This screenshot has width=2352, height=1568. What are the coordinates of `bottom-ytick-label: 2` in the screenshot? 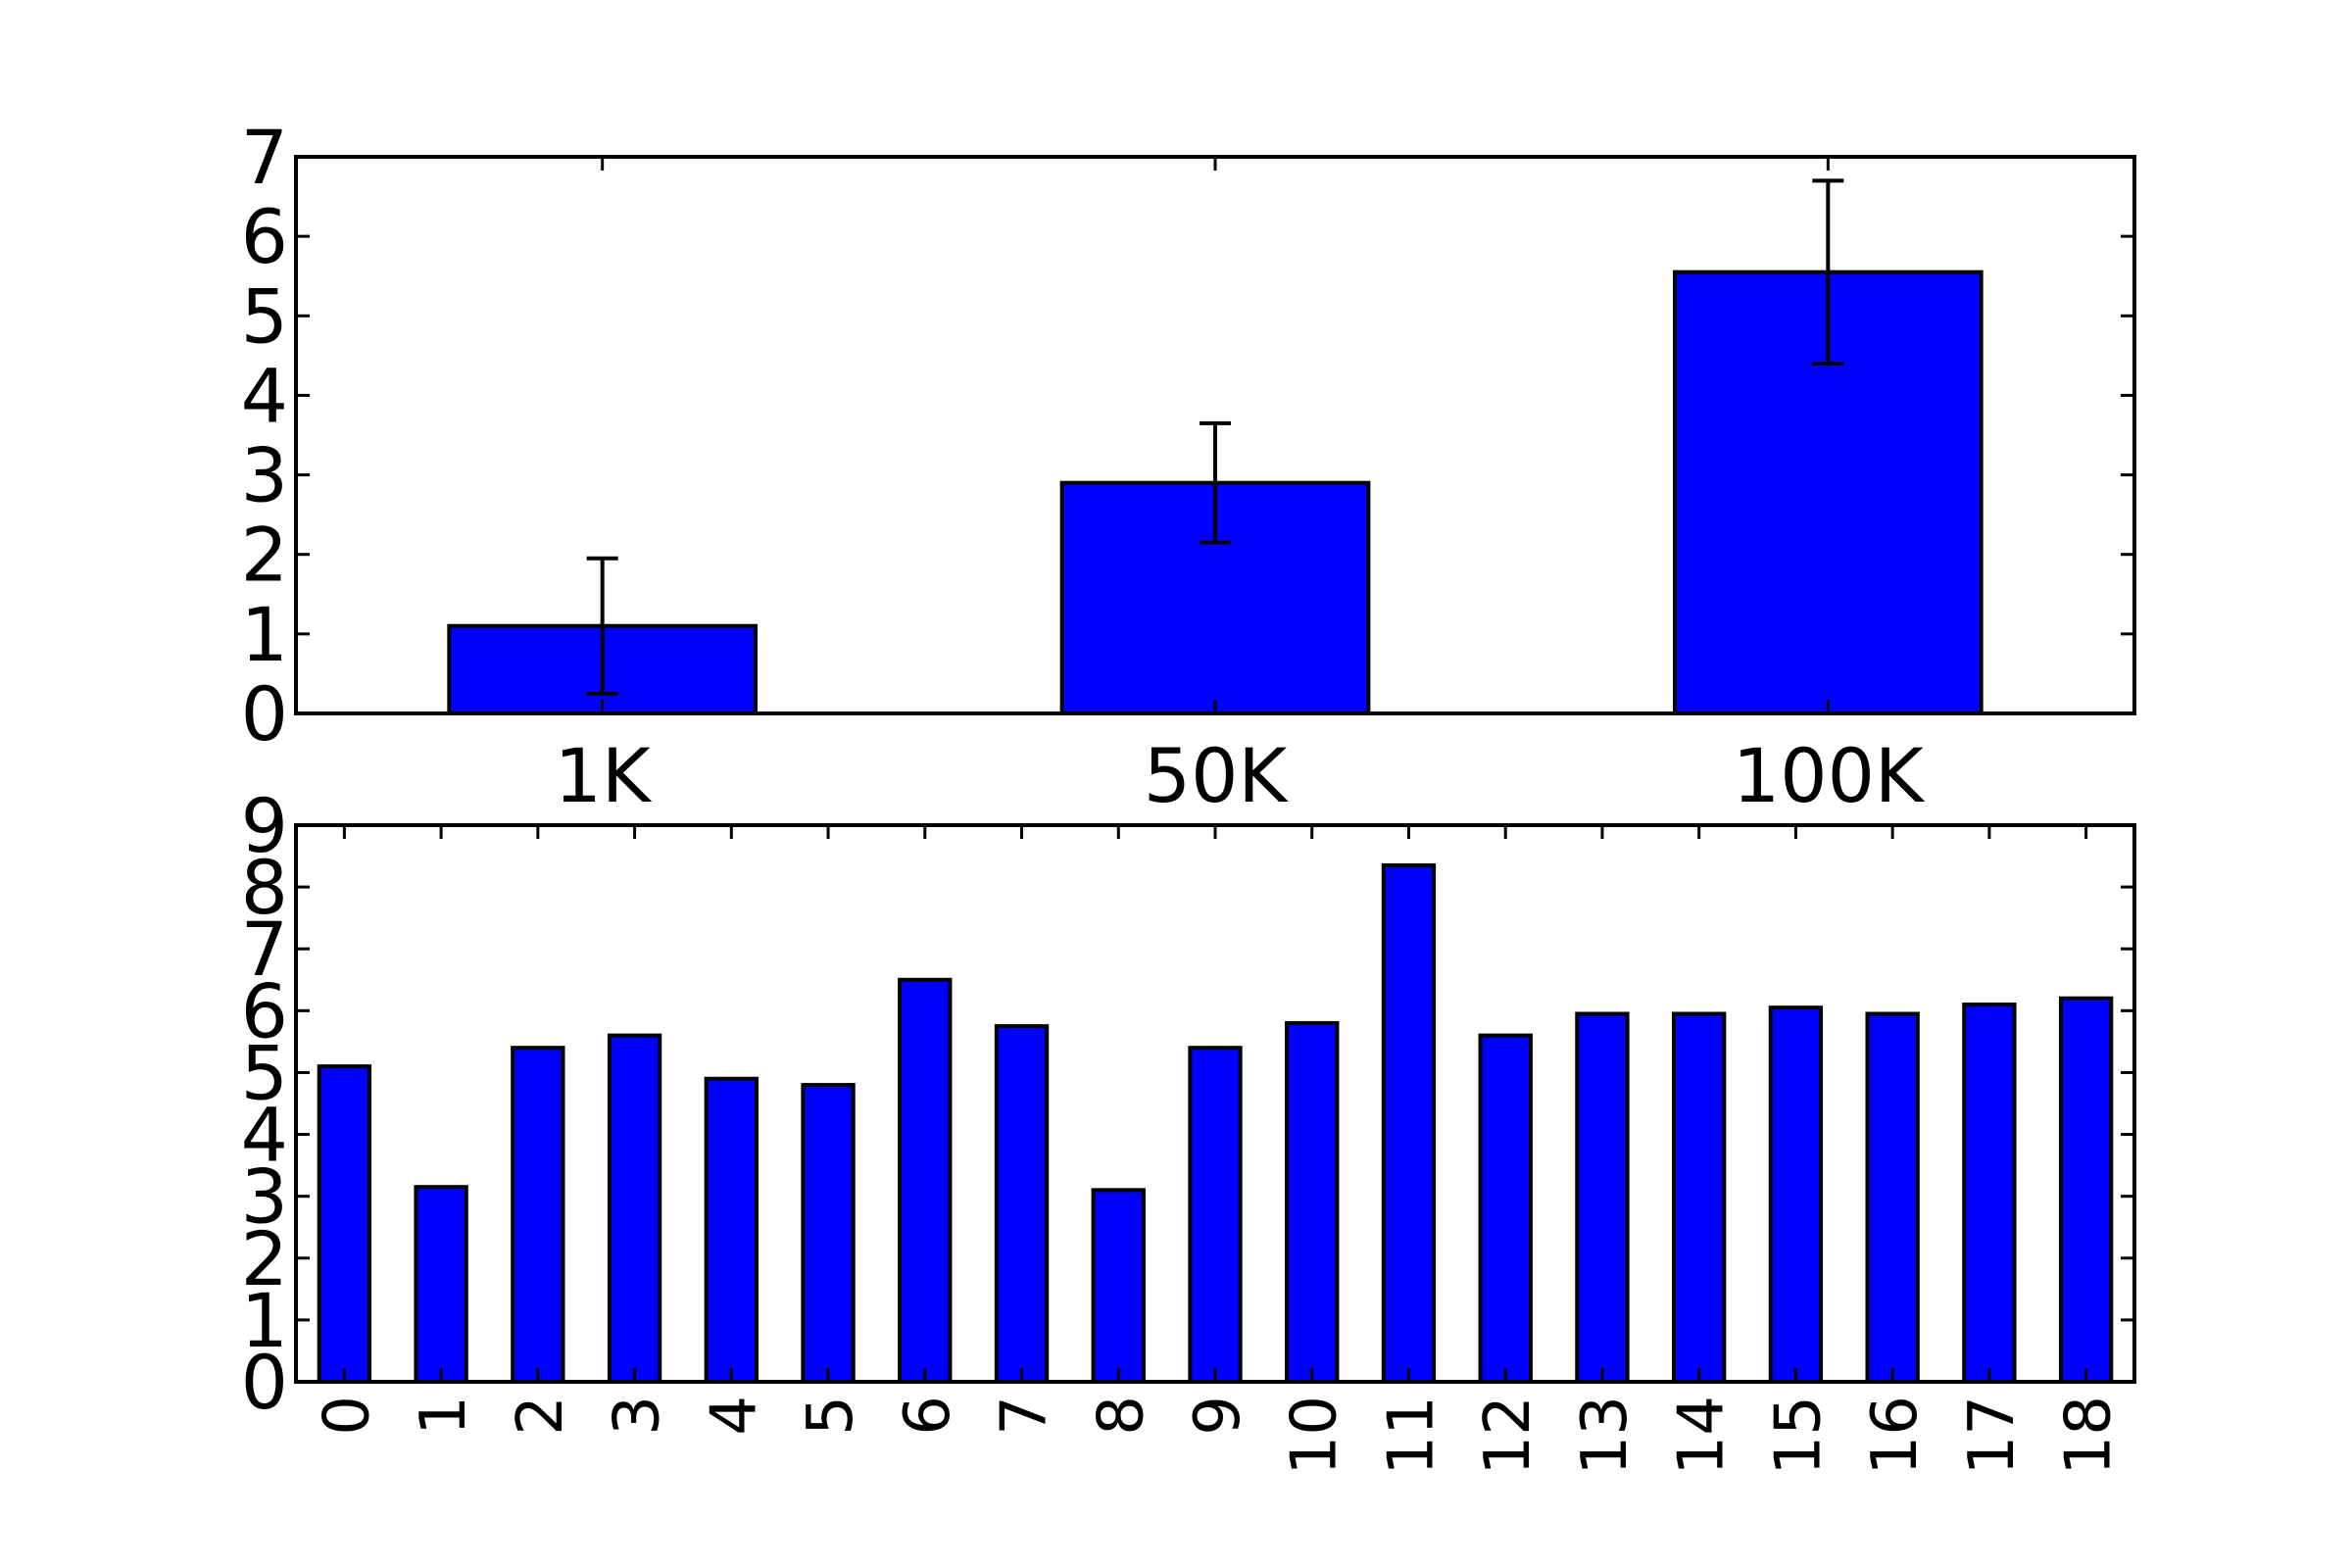 It's located at (264, 1258).